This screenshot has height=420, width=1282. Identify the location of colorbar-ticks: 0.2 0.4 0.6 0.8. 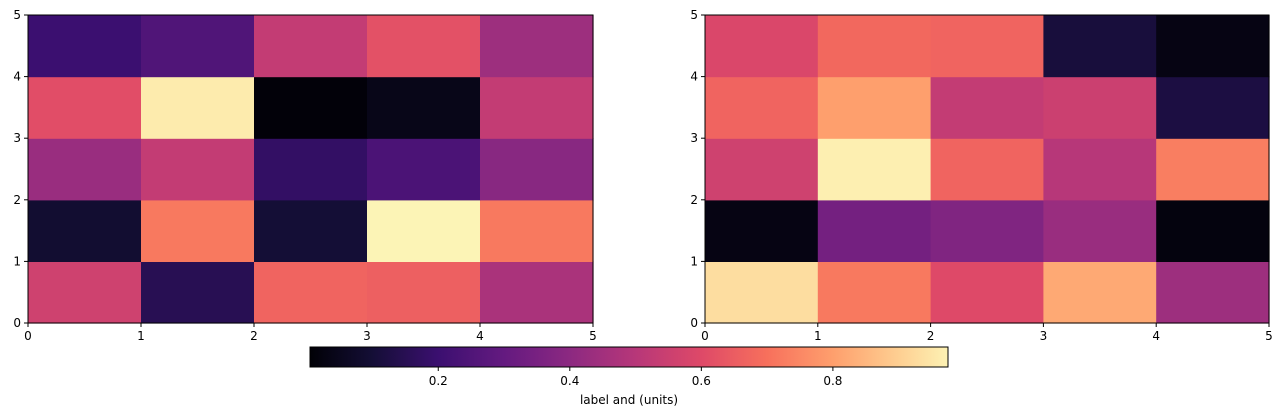
(635, 377).